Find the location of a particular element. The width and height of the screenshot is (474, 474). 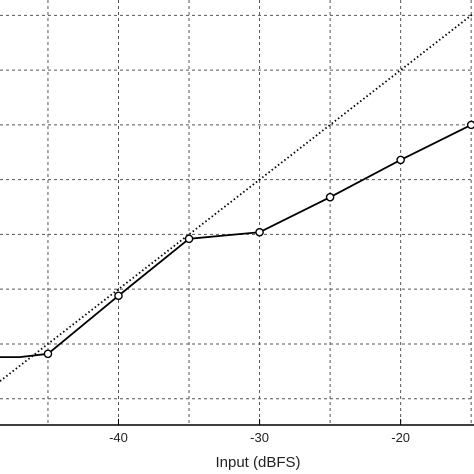

x-tick-label: -20 is located at coordinates (400, 437).